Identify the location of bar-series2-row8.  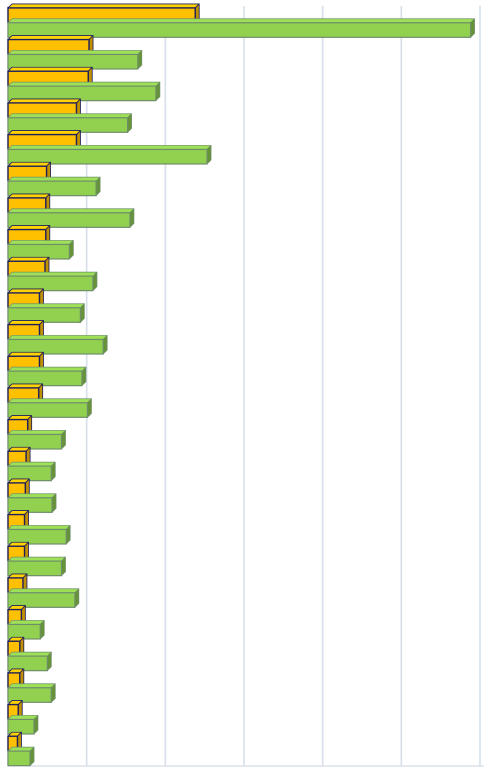
(40, 250).